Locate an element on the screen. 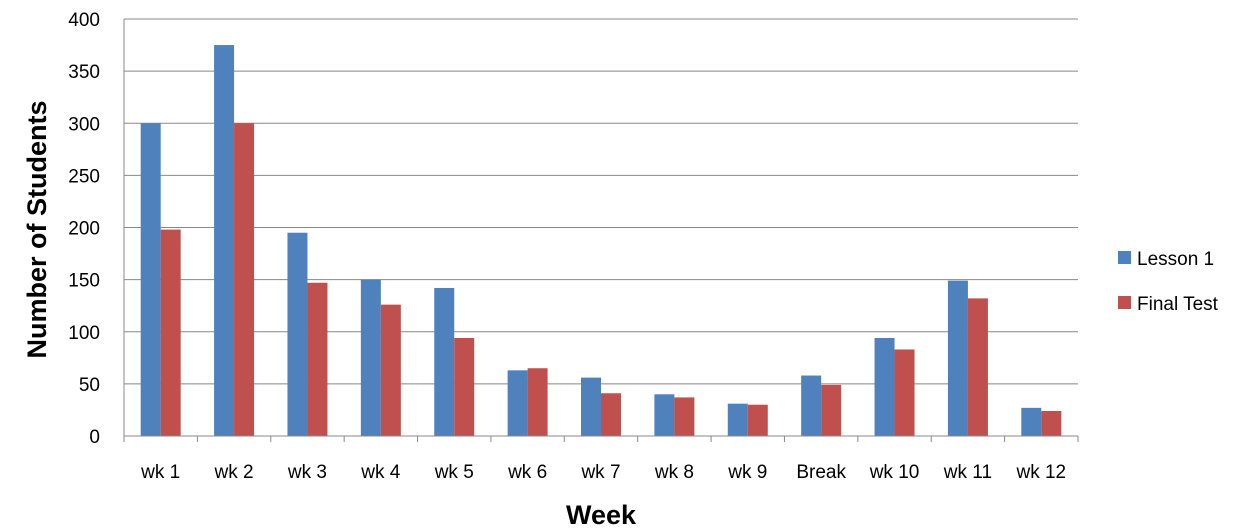 Image resolution: width=1250 pixels, height=532 pixels. y-tick-label: 350 is located at coordinates (84, 72).